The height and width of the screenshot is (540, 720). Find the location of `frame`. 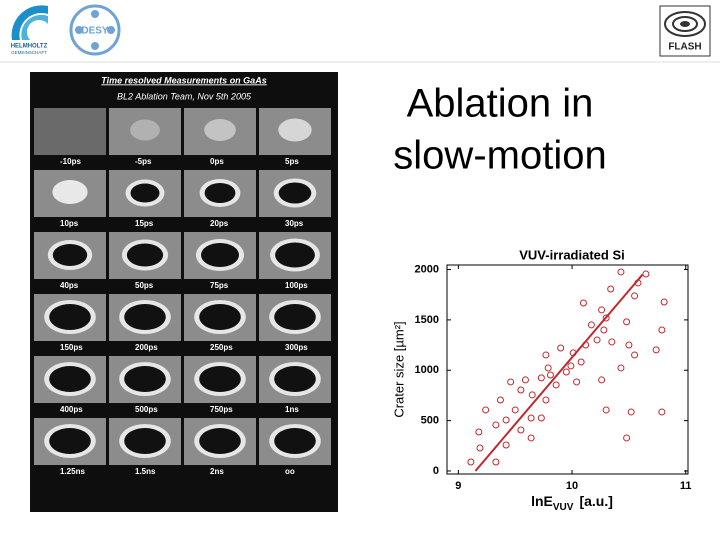

frame is located at coordinates (145, 131).